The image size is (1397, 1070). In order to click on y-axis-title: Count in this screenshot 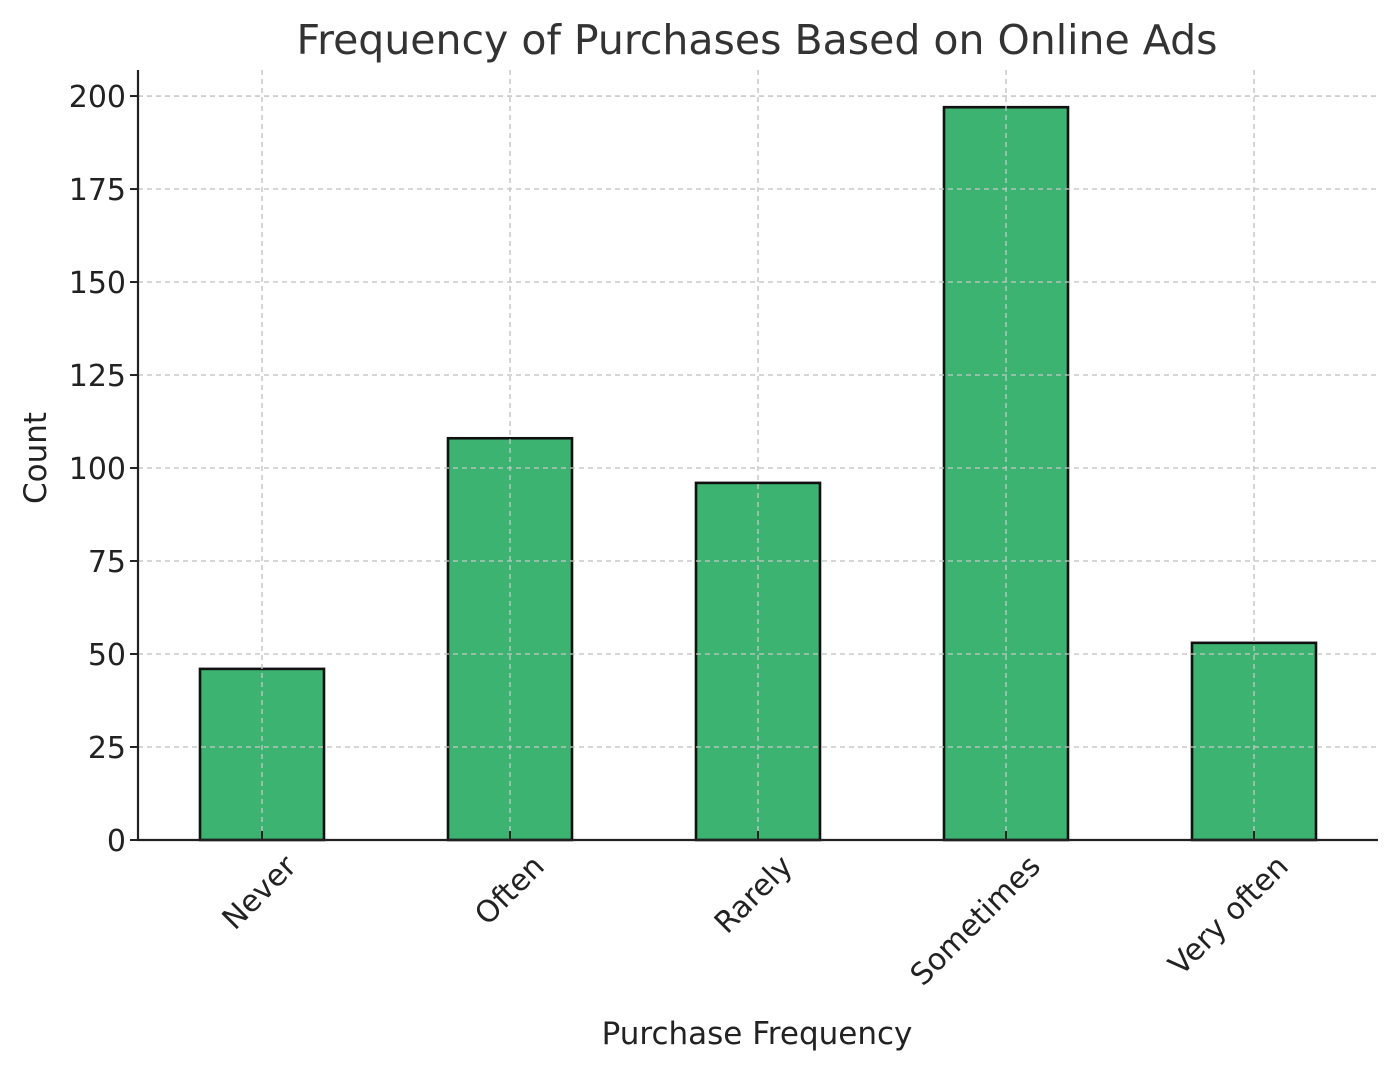, I will do `click(36, 458)`.